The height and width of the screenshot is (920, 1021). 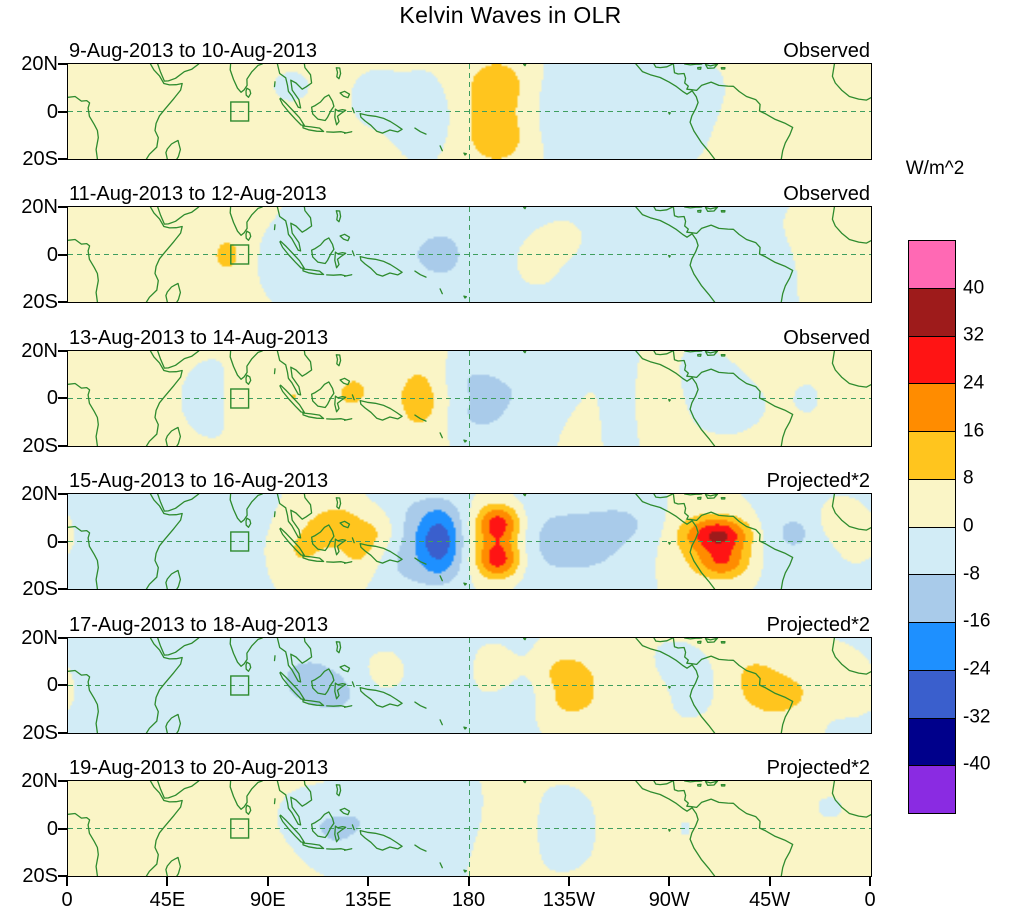 I want to click on x-tick-label: 90W, so click(x=669, y=900).